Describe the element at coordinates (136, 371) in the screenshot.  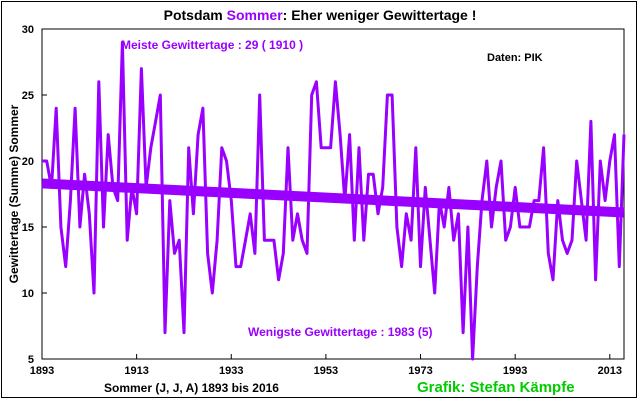
I see `x-tick-label: 1913` at that location.